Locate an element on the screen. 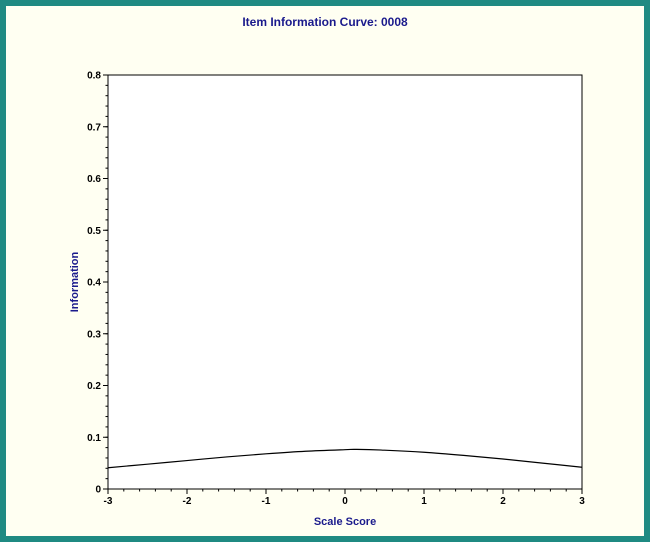  x-tick-label: 1 is located at coordinates (424, 501).